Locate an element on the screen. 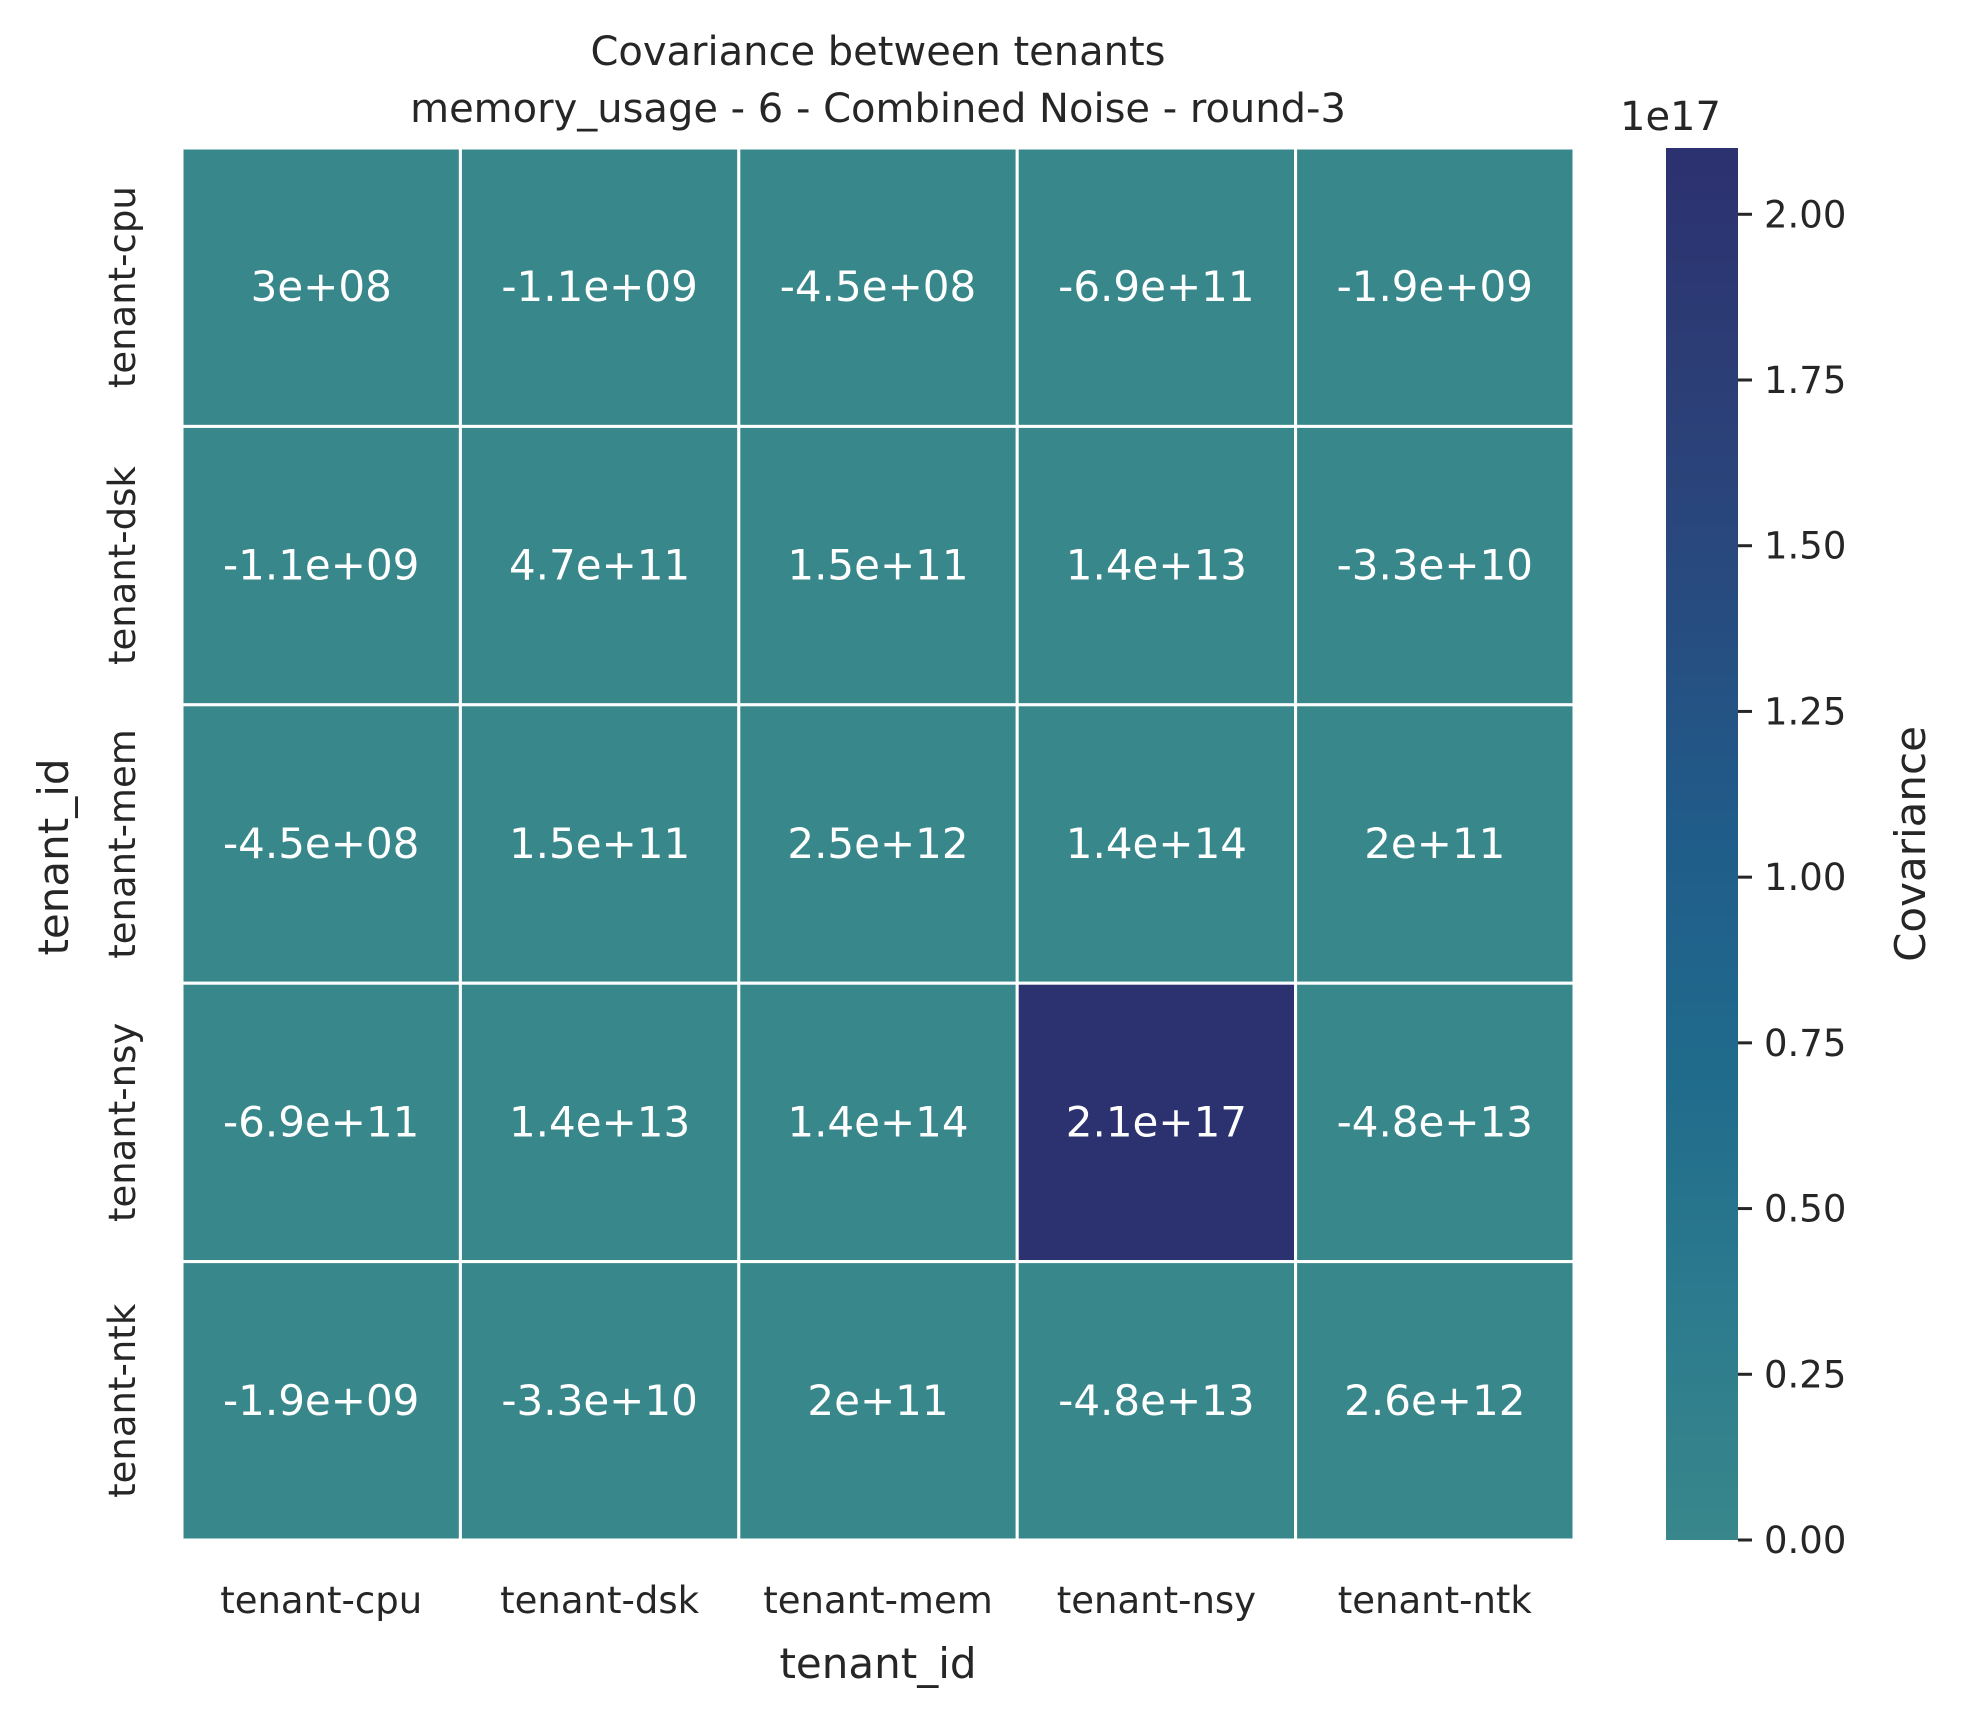 Image resolution: width=1966 pixels, height=1719 pixels. colorbar-tick-label: 1.00 is located at coordinates (1805, 877).